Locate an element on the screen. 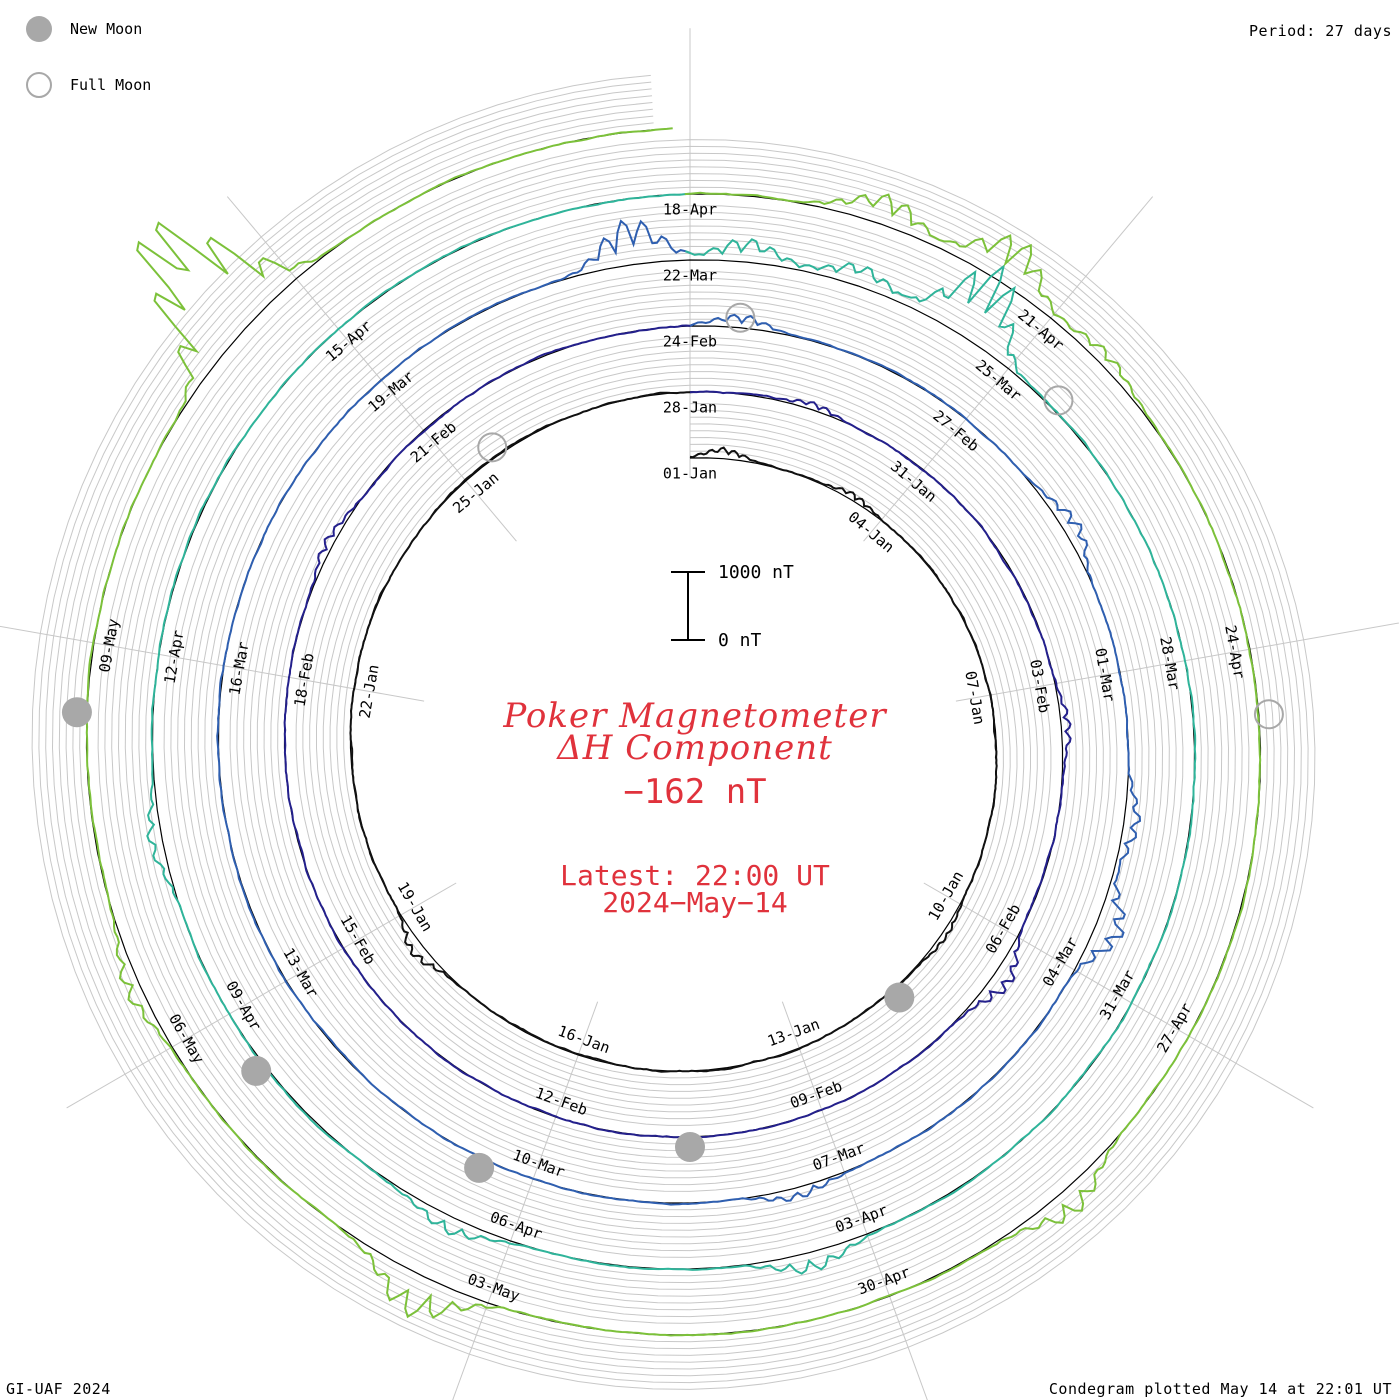 This screenshot has height=1400, width=1400. date-label: 07-Mar is located at coordinates (838, 1156).